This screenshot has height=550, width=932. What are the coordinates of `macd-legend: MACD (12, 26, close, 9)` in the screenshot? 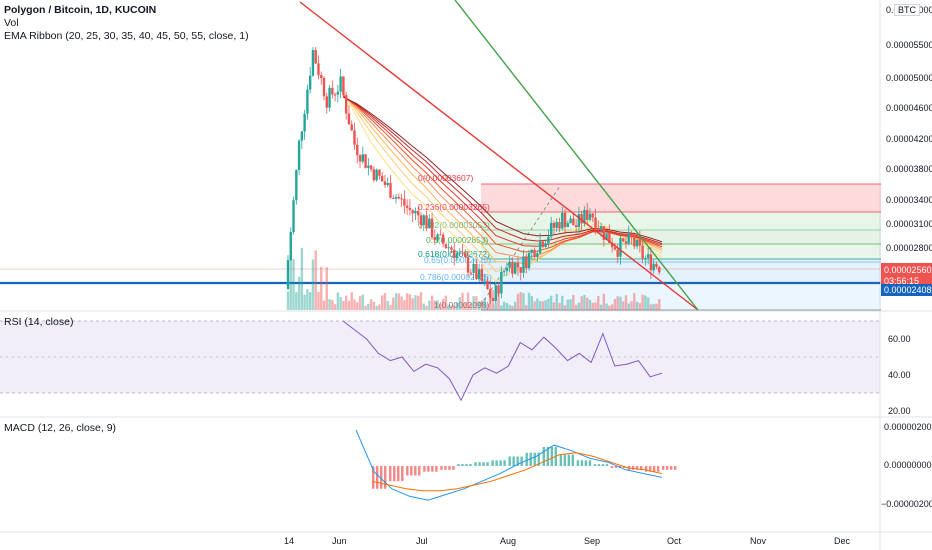 It's located at (60, 428).